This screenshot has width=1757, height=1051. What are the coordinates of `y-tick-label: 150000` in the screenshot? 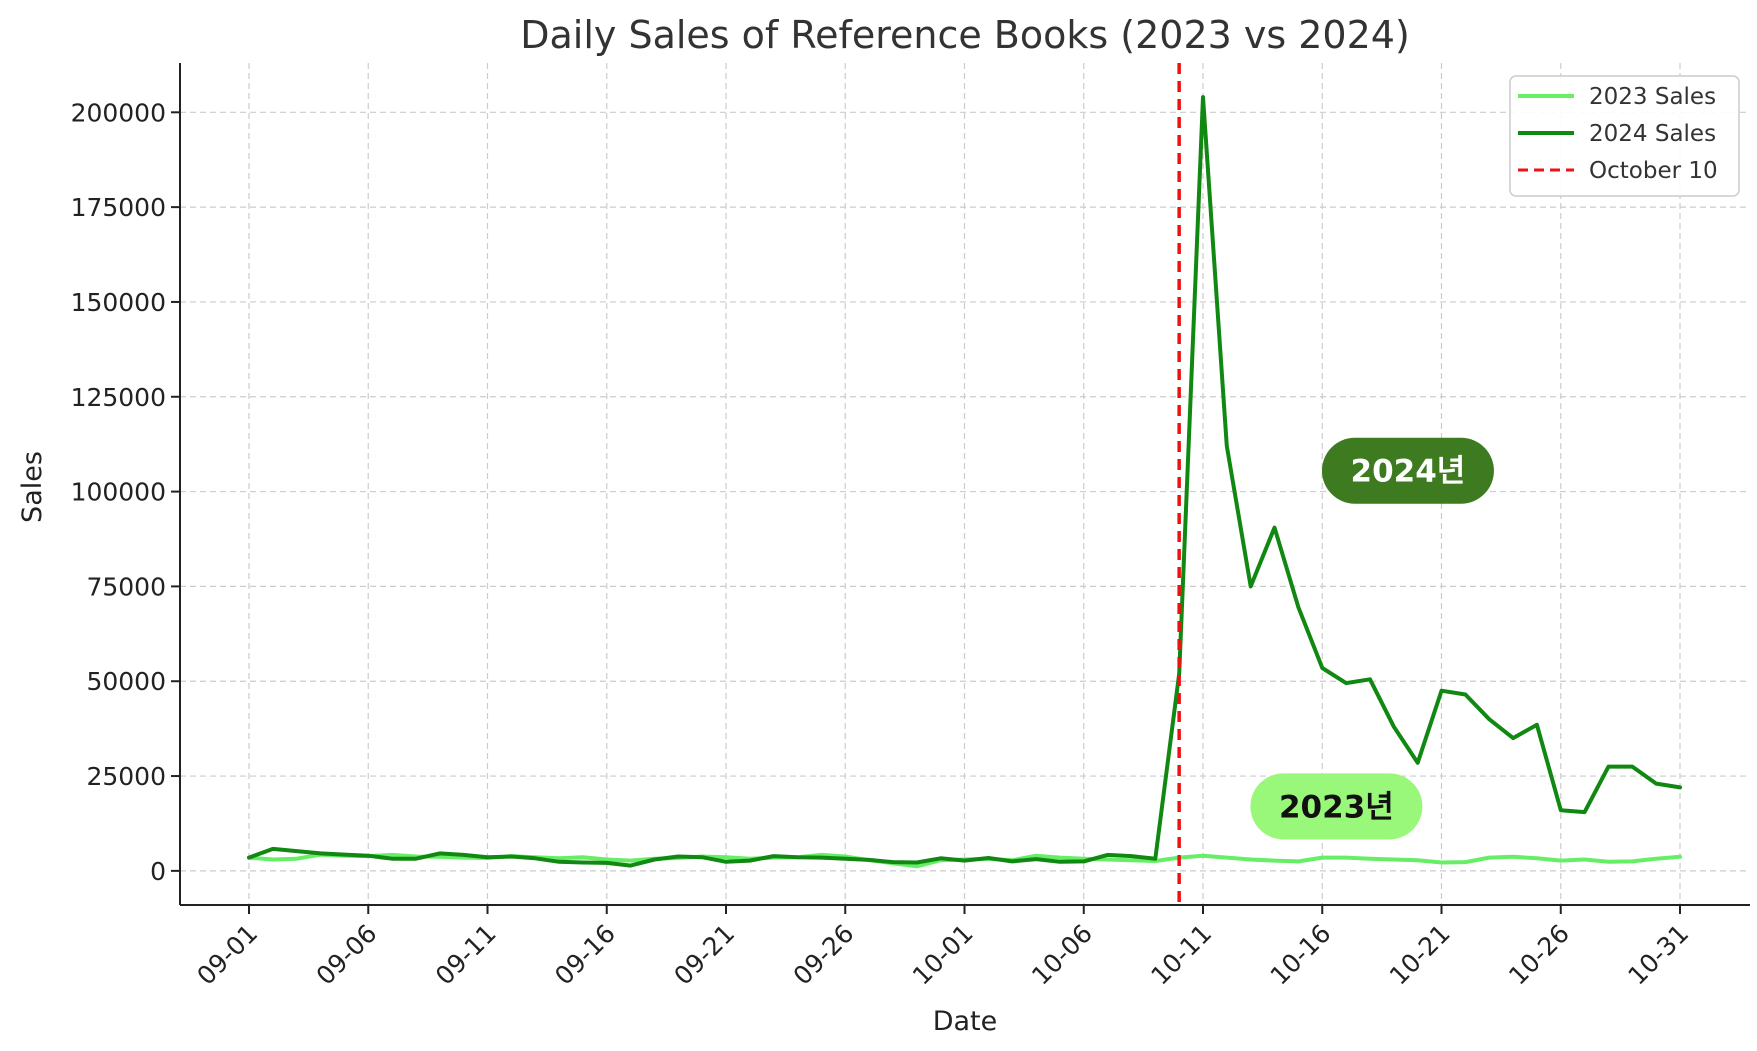 It's located at (118, 302).